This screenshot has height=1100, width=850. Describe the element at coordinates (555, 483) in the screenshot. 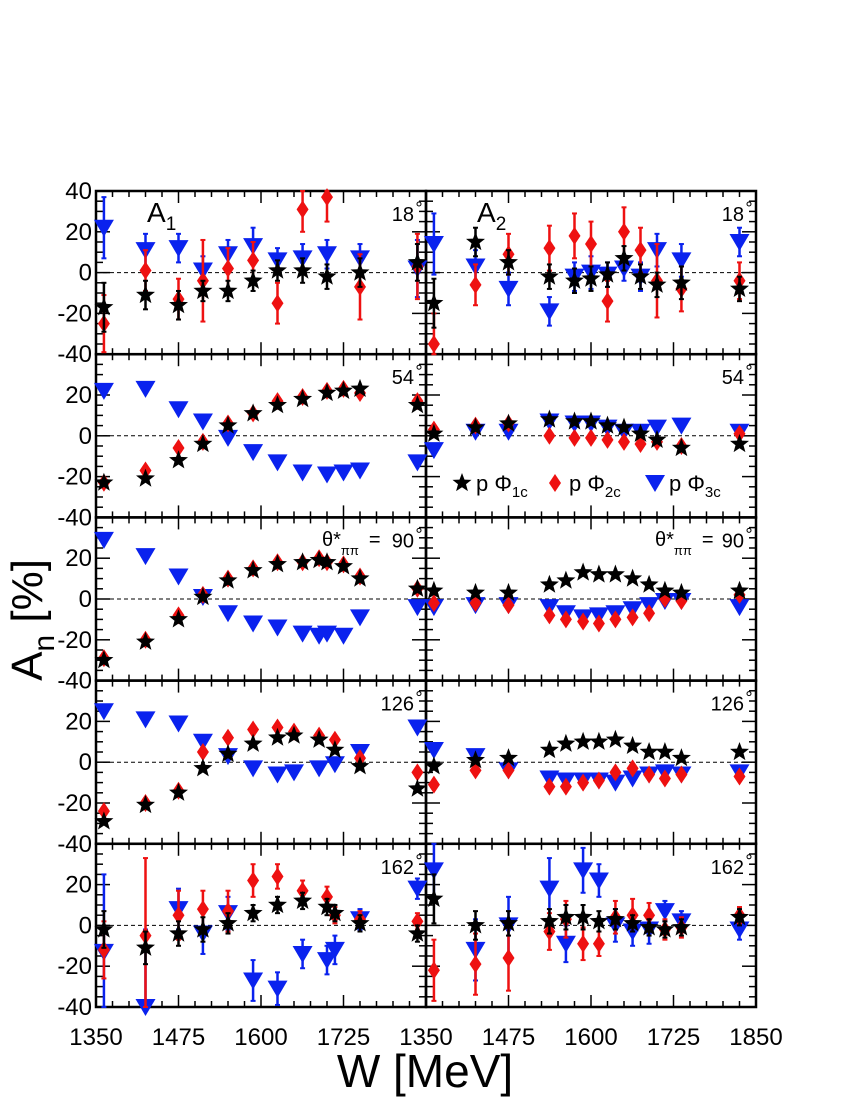

I see `legend-diamond-marker` at that location.